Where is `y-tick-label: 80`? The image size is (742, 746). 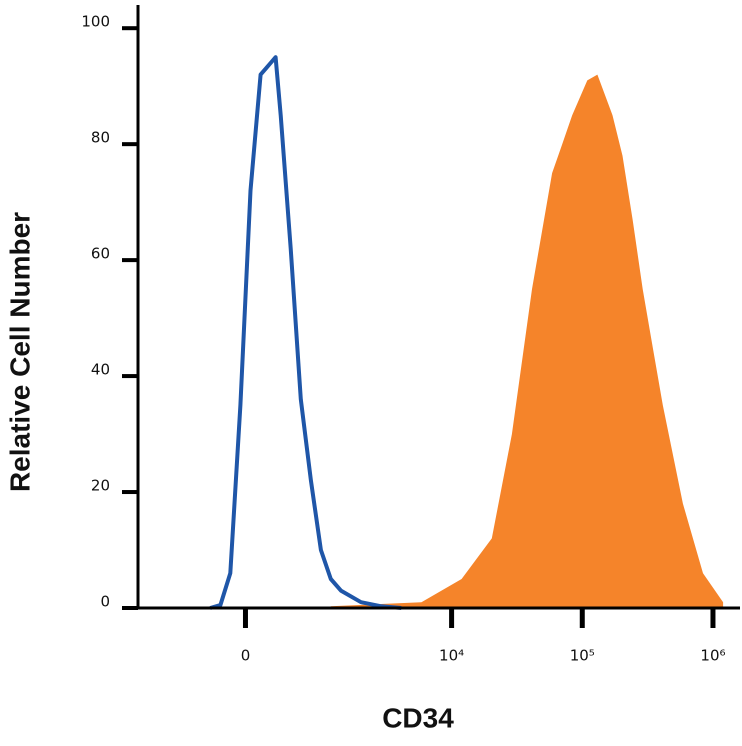 y-tick-label: 80 is located at coordinates (100, 138).